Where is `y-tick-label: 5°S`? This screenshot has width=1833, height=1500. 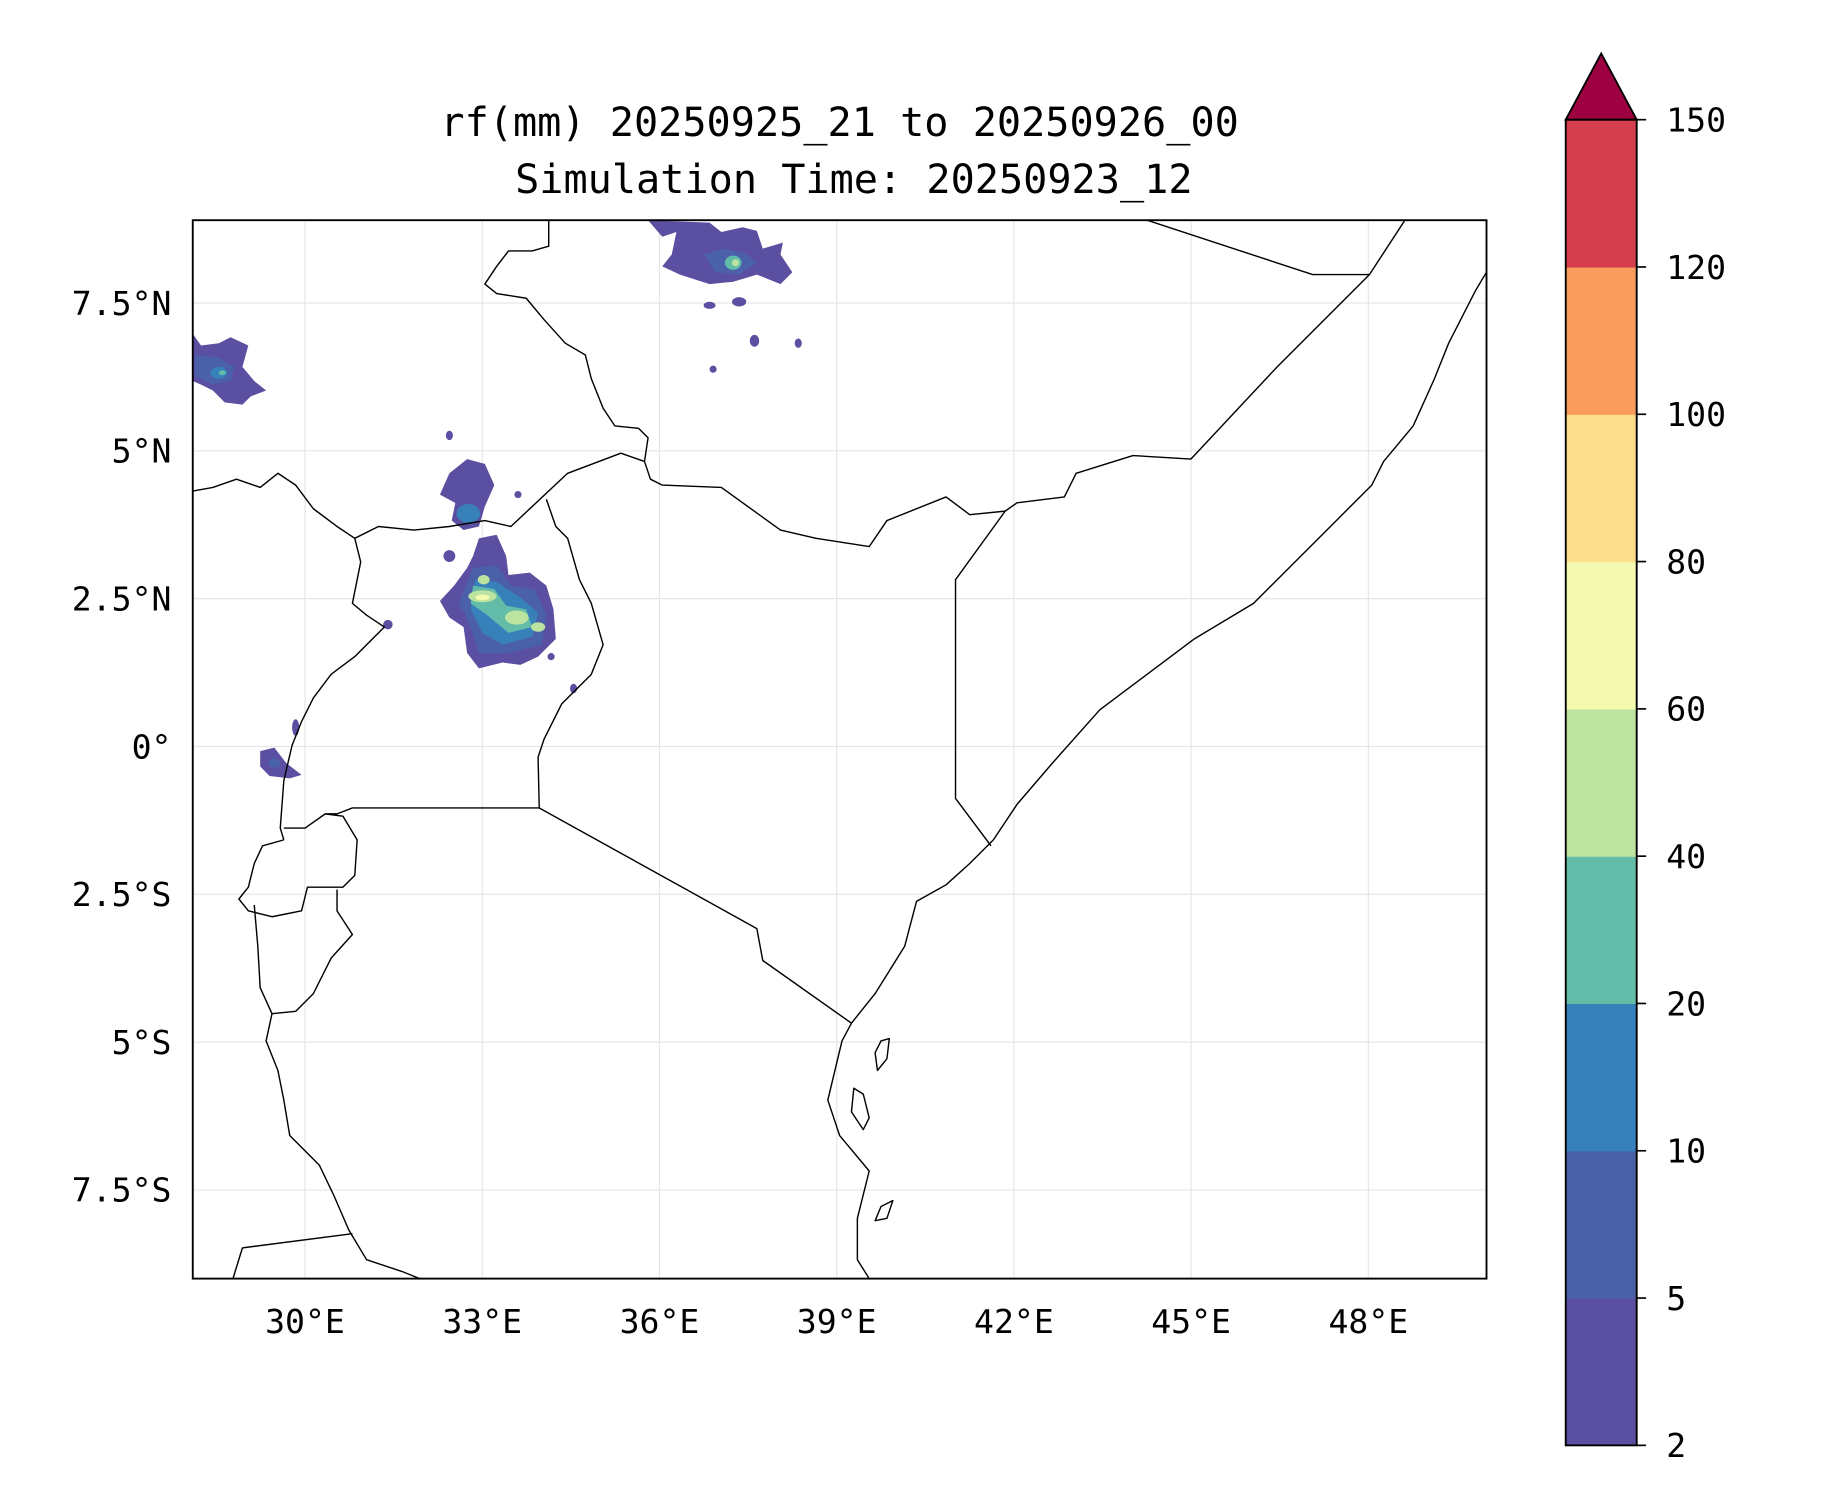 y-tick-label: 5°S is located at coordinates (142, 1042).